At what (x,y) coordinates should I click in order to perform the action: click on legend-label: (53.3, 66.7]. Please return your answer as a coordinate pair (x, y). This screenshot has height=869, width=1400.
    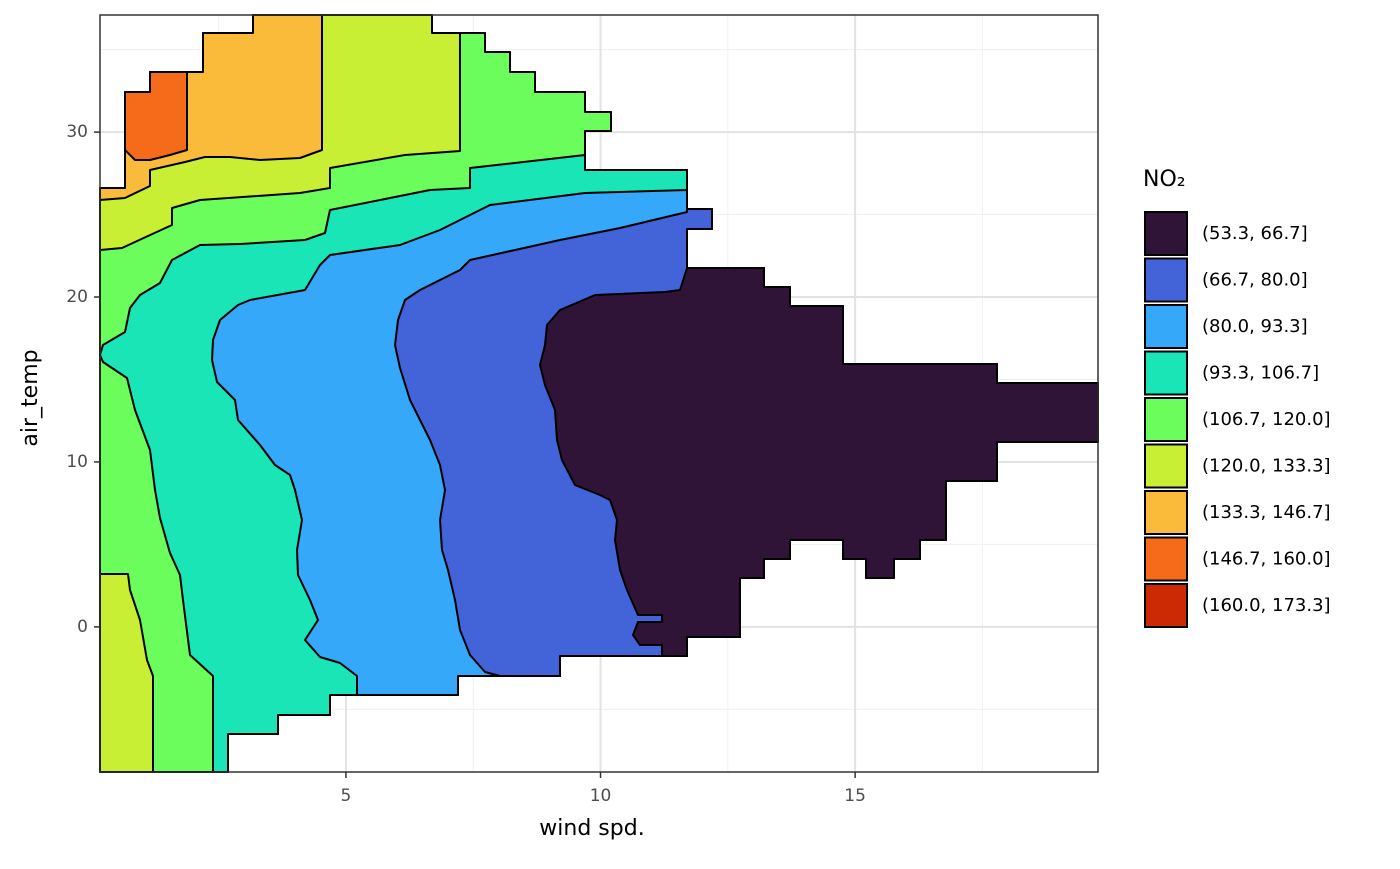
    Looking at the image, I should click on (1255, 233).